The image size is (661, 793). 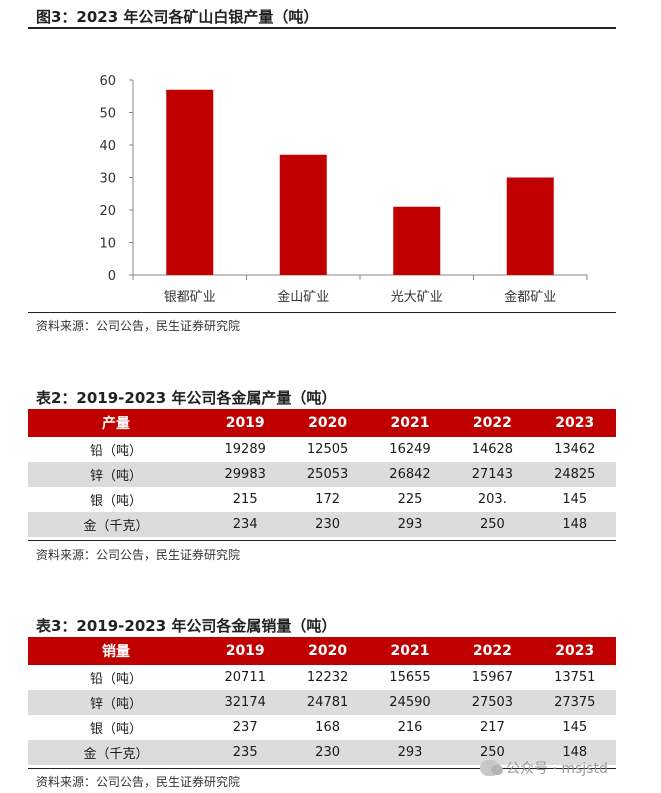 I want to click on watermark: 公众号 · msjstd, so click(x=544, y=768).